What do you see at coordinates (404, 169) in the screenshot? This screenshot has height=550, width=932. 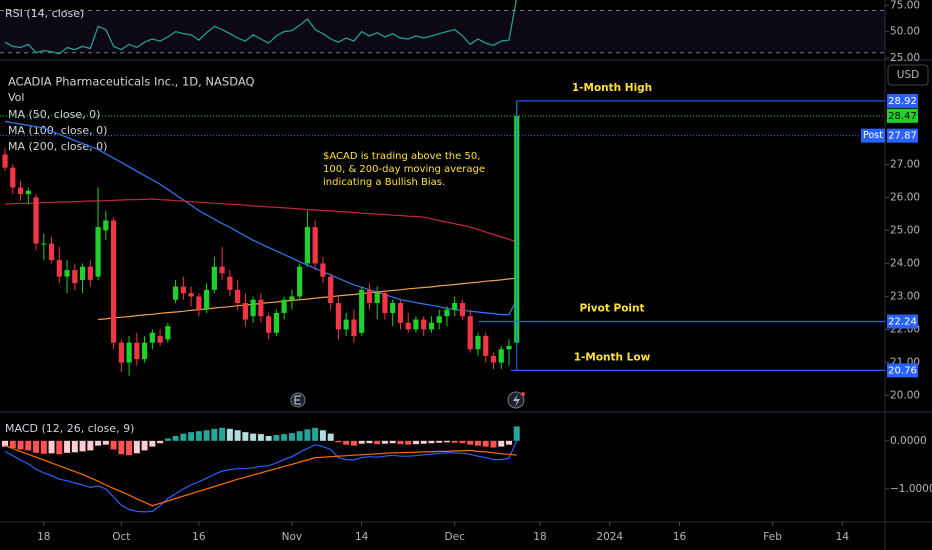 I see `annotation: 100, & 200-day moving average` at bounding box center [404, 169].